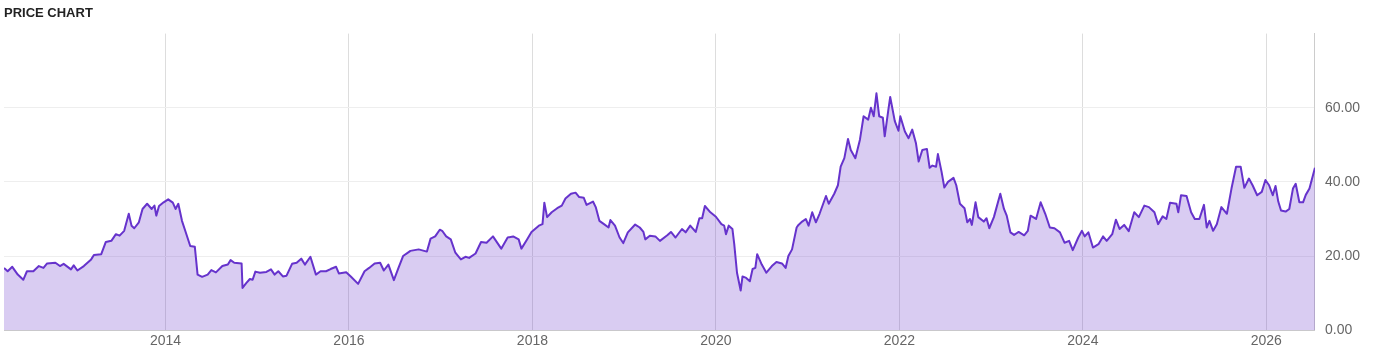 This screenshot has width=1400, height=357. Describe the element at coordinates (1342, 254) in the screenshot. I see `y-tick-label: 20.00` at that location.